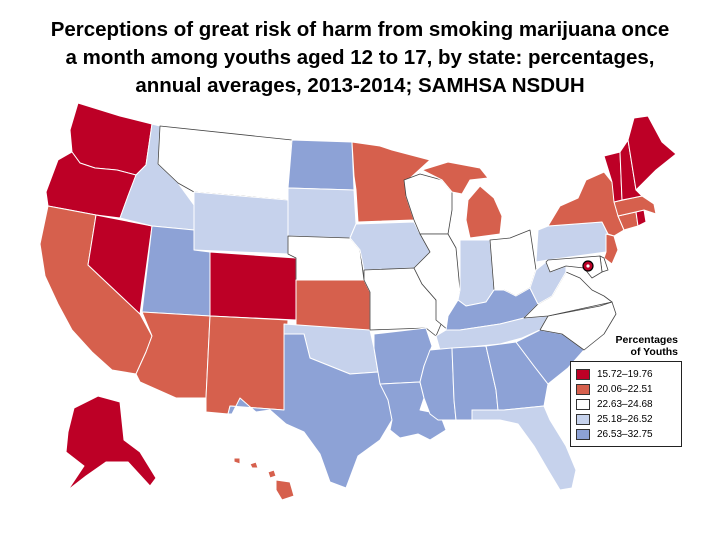 The height and width of the screenshot is (540, 720). I want to click on legend-label: 20.06–22.51, so click(625, 389).